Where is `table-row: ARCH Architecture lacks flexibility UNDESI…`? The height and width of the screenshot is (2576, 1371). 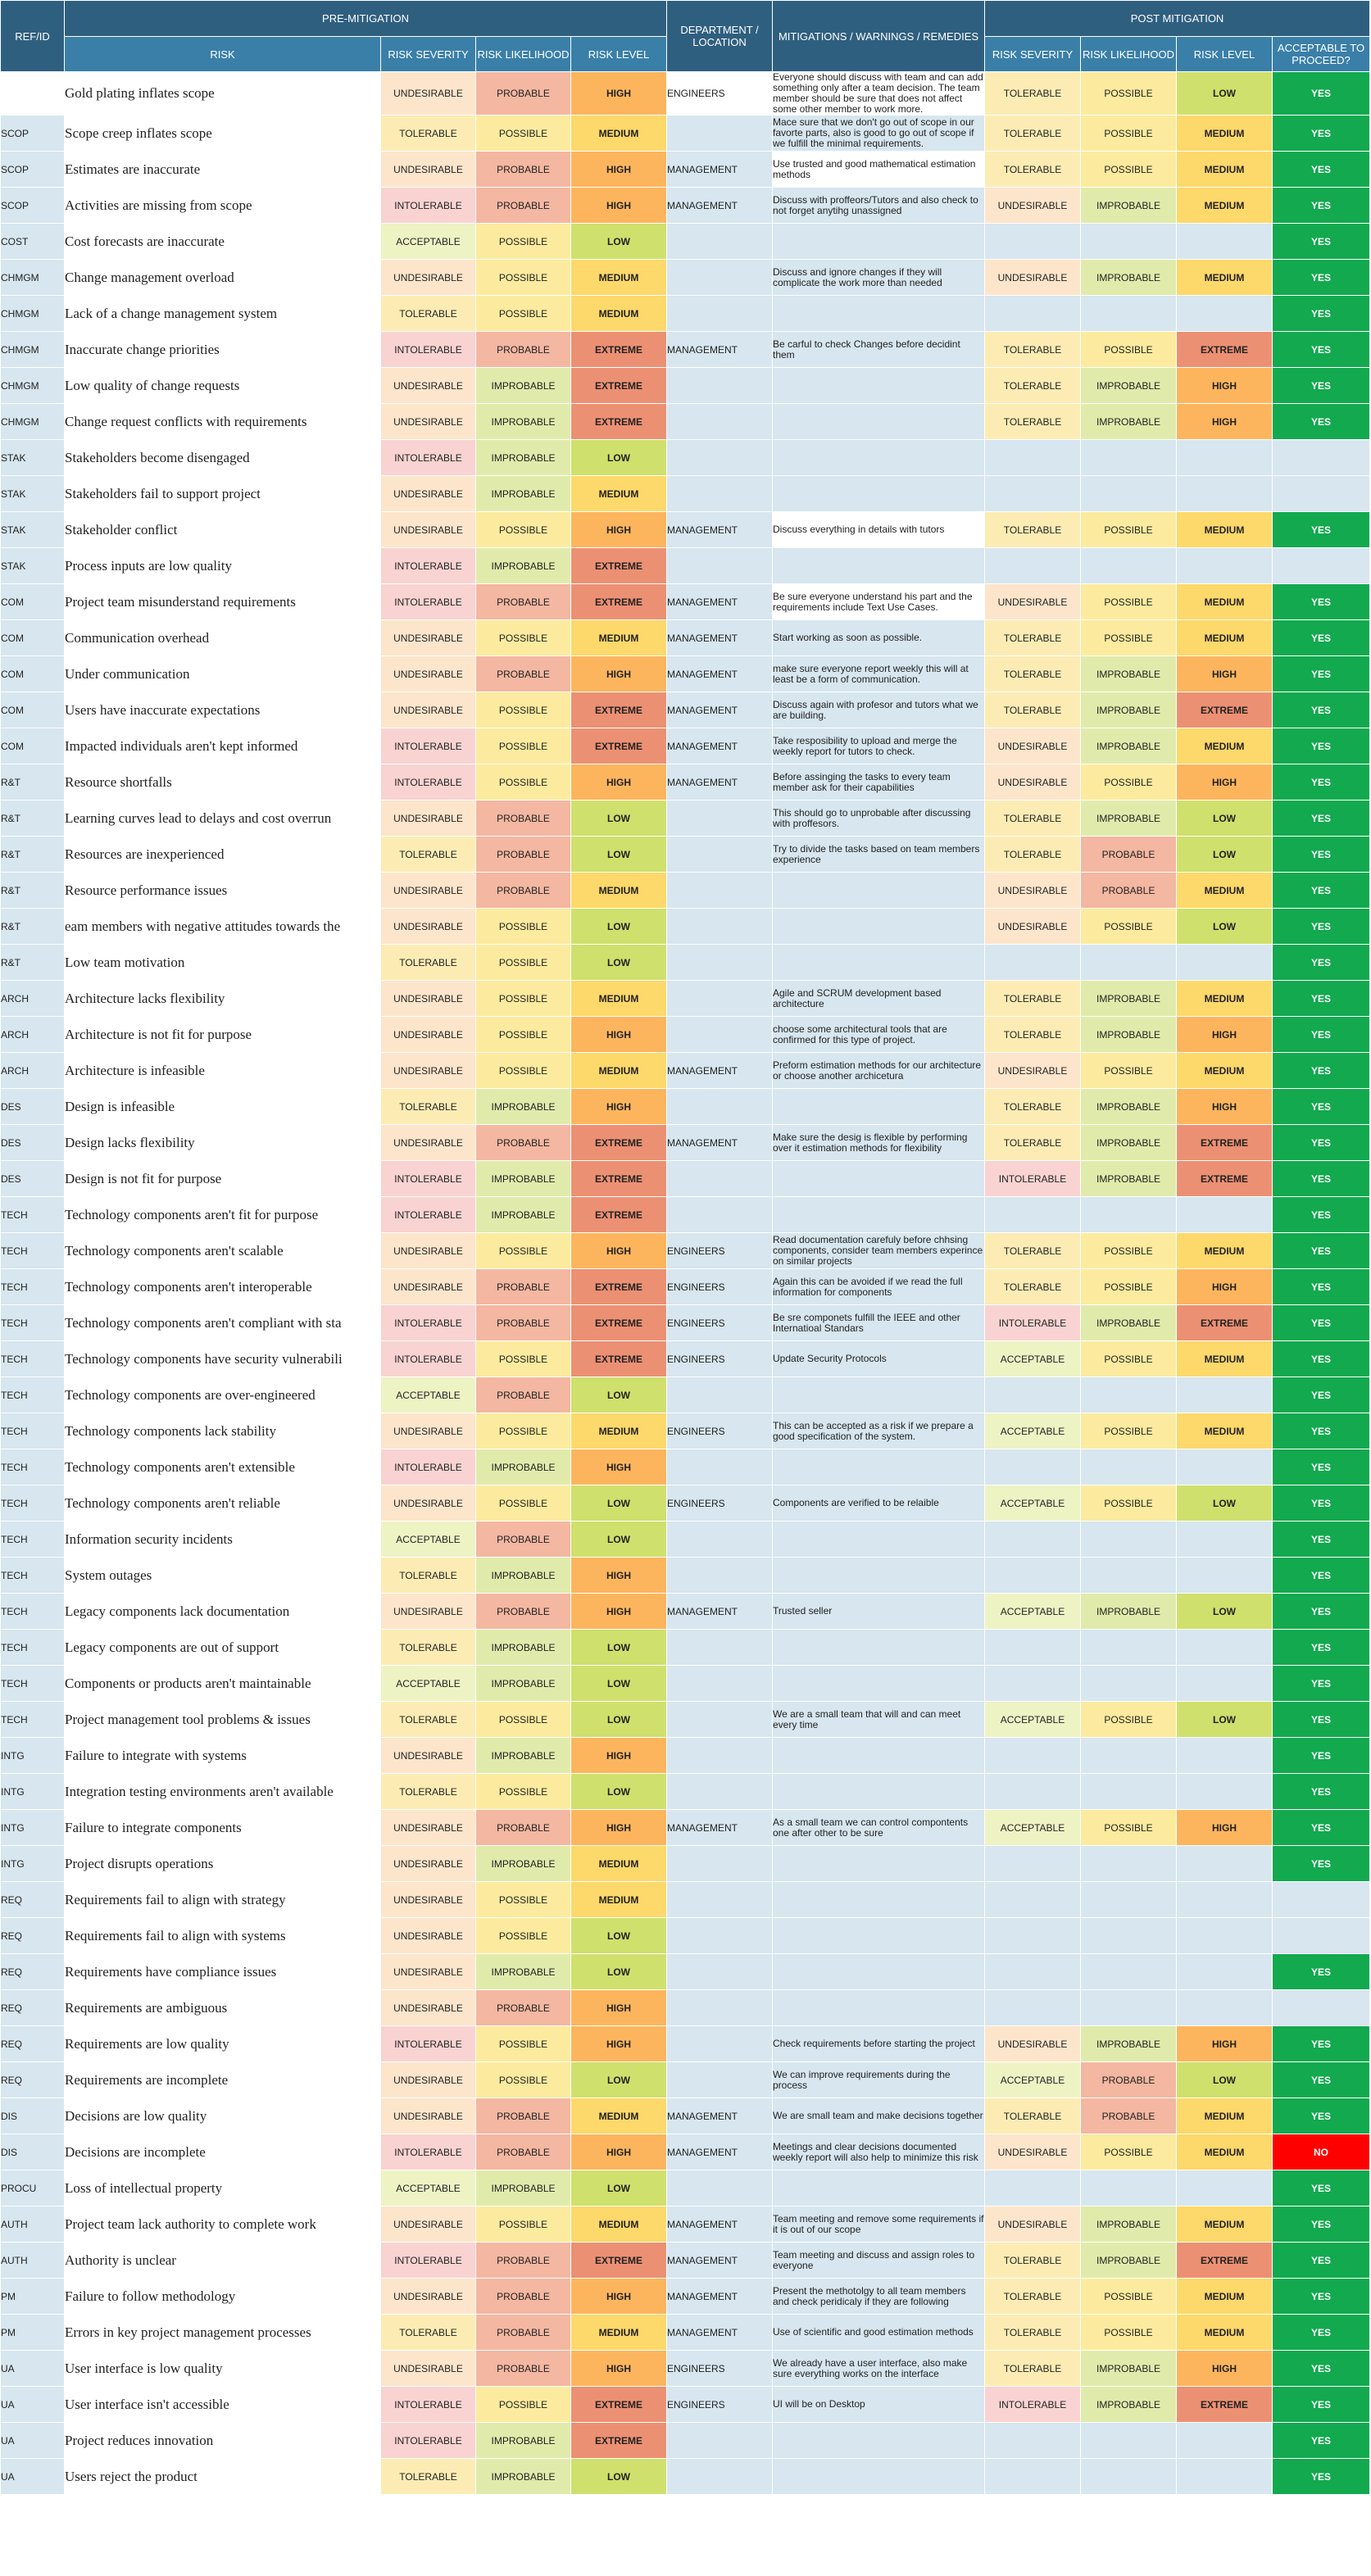
table-row: ARCH Architecture lacks flexibility UNDESI… is located at coordinates (685, 998).